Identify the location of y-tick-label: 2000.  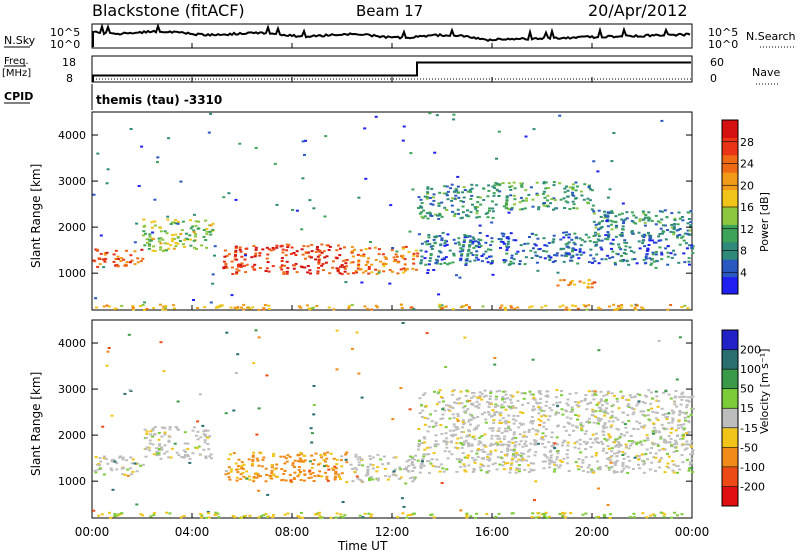
(72, 435).